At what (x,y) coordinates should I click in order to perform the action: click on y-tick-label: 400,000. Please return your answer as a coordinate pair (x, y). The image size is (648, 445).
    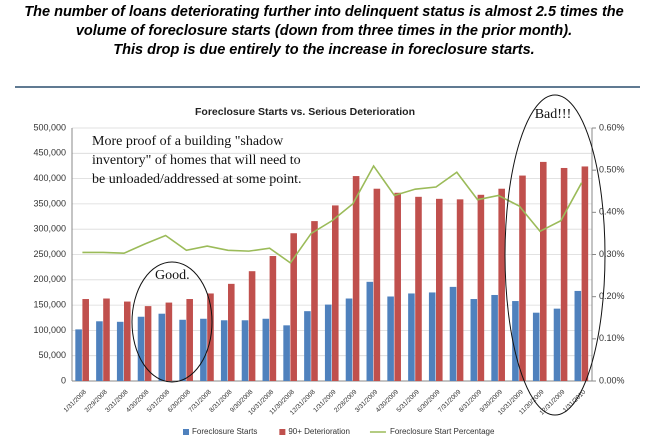
    Looking at the image, I should click on (49, 178).